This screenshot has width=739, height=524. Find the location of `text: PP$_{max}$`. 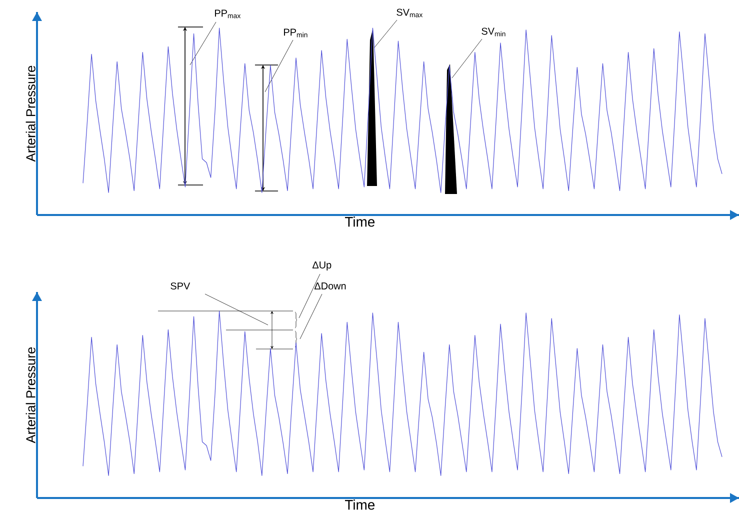

text: PP$_{max}$ is located at coordinates (228, 14).